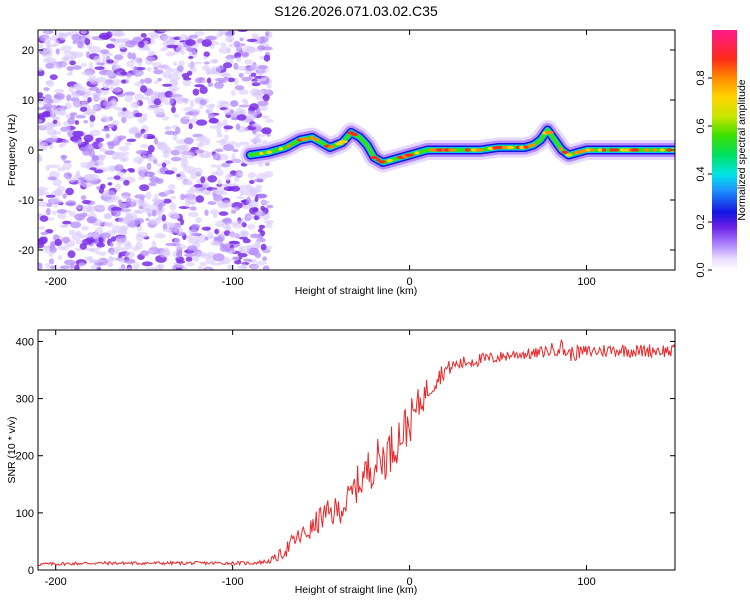  Describe the element at coordinates (742, 149) in the screenshot. I see `colorbar-label: Normalized spectral amplitude` at that location.